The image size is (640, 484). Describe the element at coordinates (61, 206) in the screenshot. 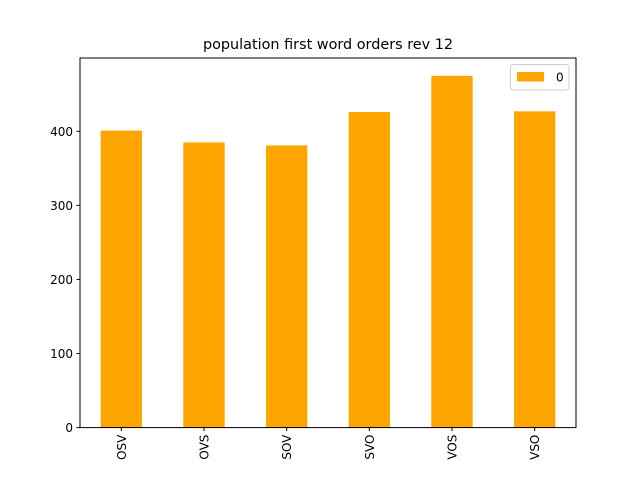

I see `y-tick-label: 300` at that location.